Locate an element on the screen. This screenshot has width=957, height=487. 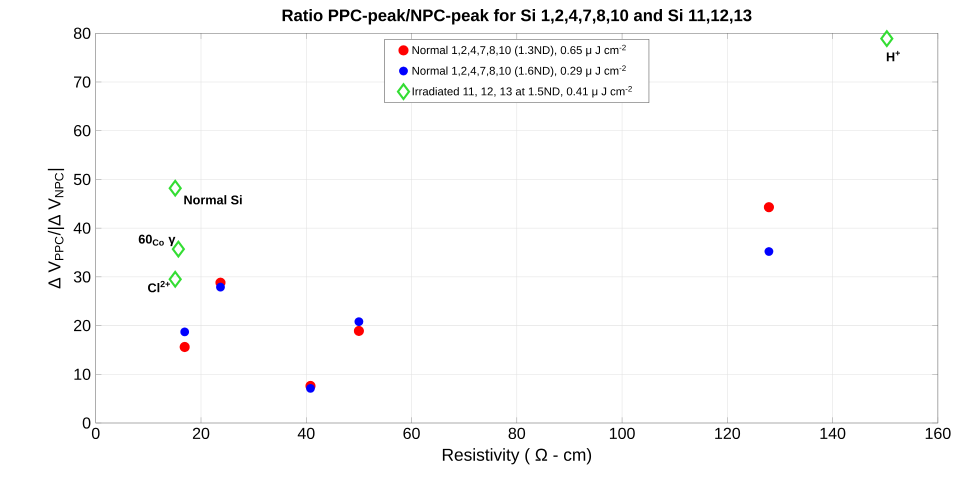
annotation: 60$_{Co}$ γ is located at coordinates (157, 240).